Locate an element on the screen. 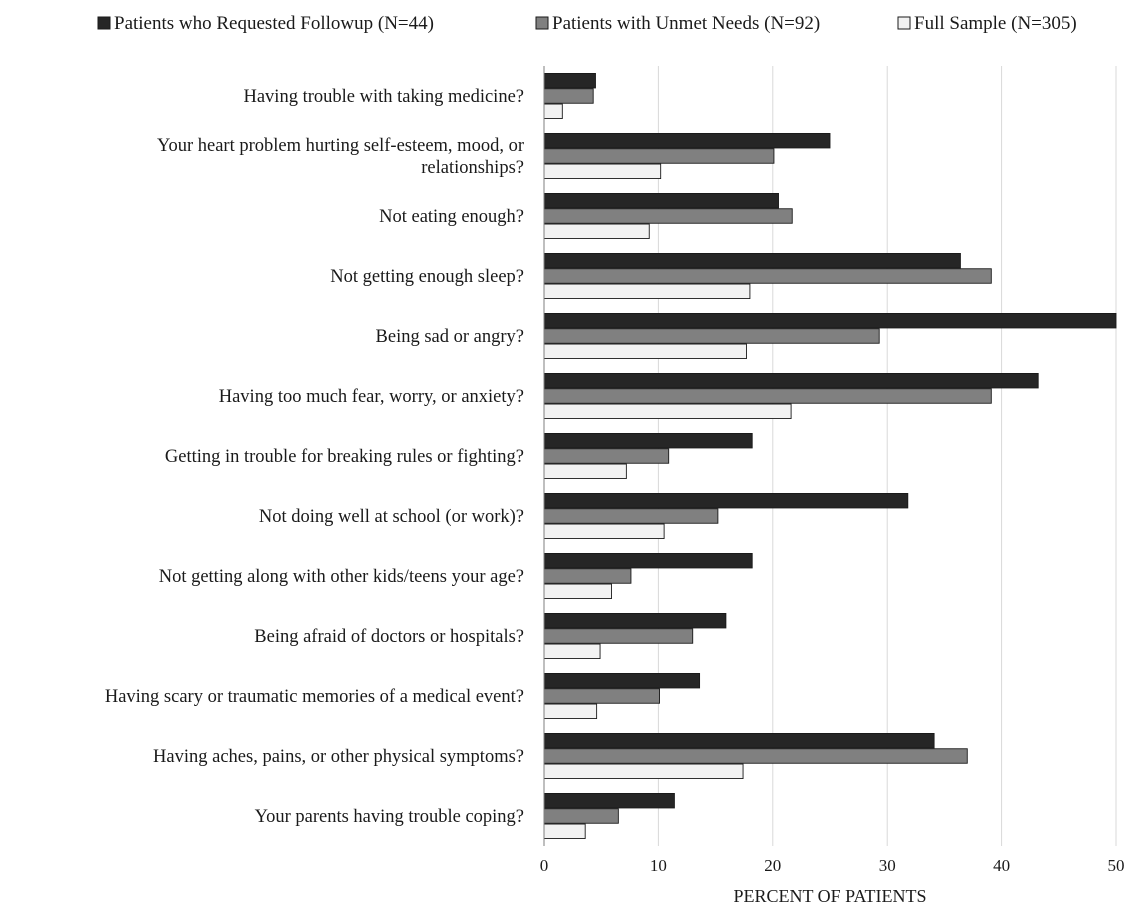  x-tick-label-10: 10 is located at coordinates (658, 865).